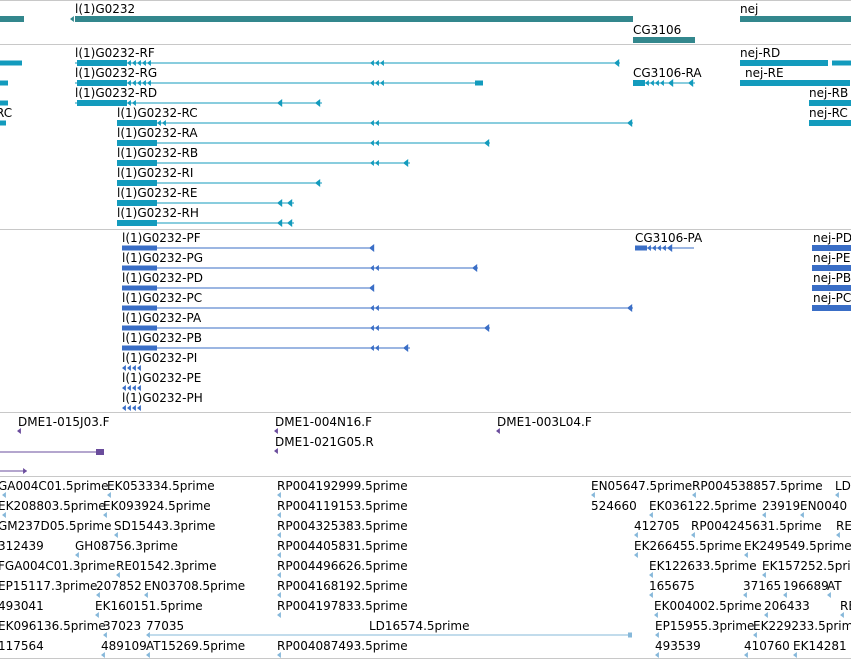  What do you see at coordinates (672, 586) in the screenshot?
I see `est-label: 165675` at bounding box center [672, 586].